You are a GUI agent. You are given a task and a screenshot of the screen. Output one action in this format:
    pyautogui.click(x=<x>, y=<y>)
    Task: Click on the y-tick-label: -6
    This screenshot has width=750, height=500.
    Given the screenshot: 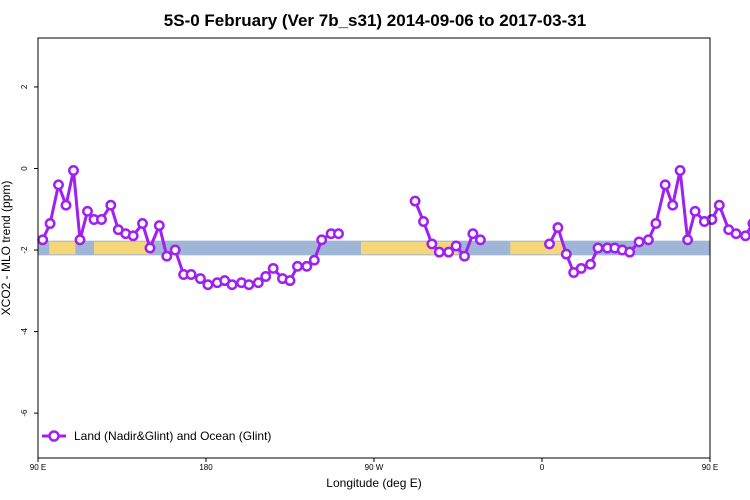 What is the action you would take?
    pyautogui.click(x=24, y=413)
    